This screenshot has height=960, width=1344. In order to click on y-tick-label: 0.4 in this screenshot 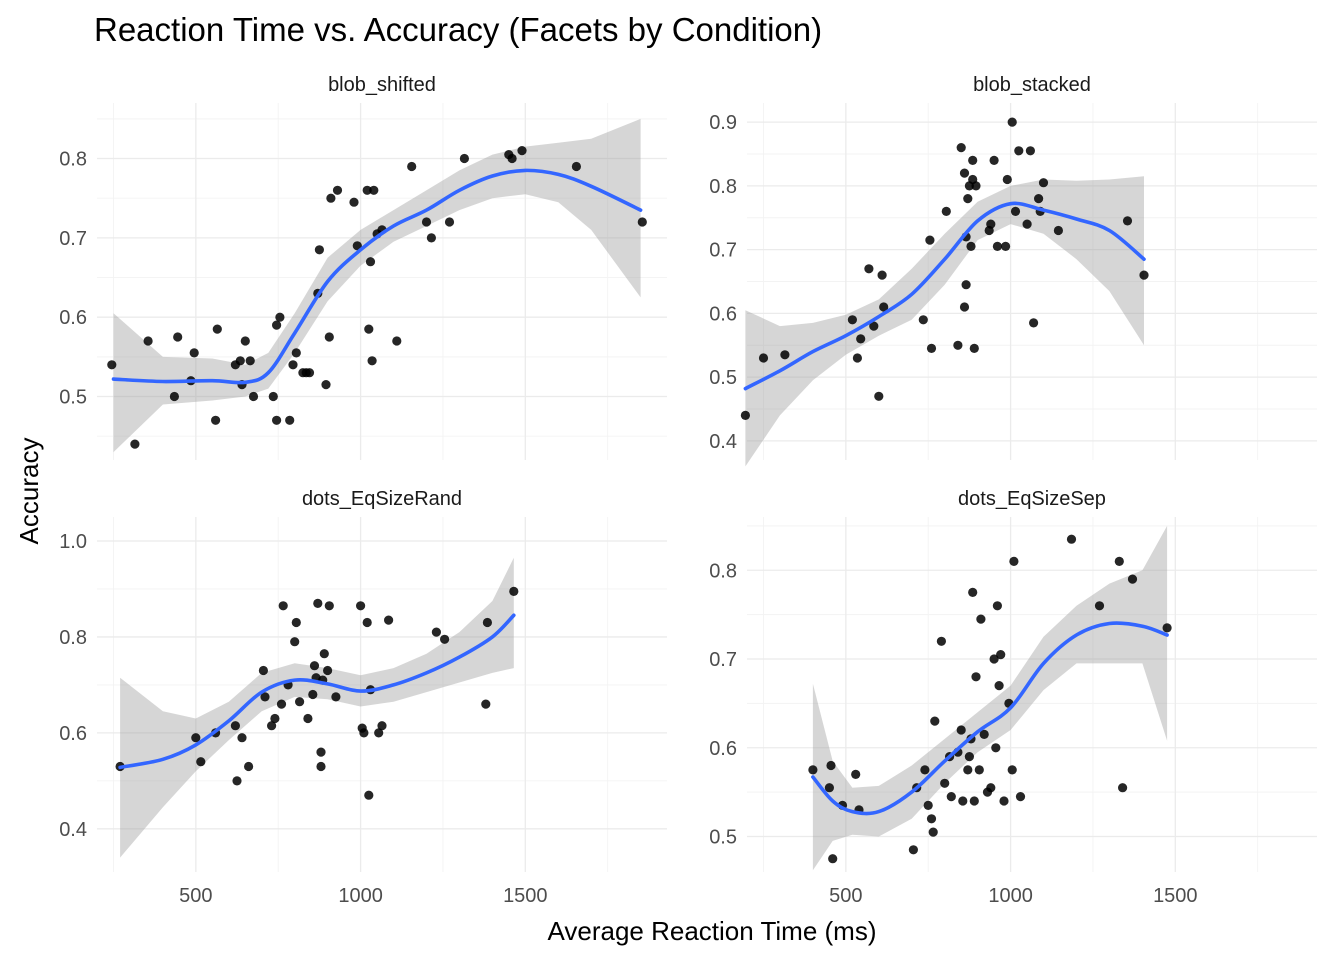, I will do `click(73, 830)`.